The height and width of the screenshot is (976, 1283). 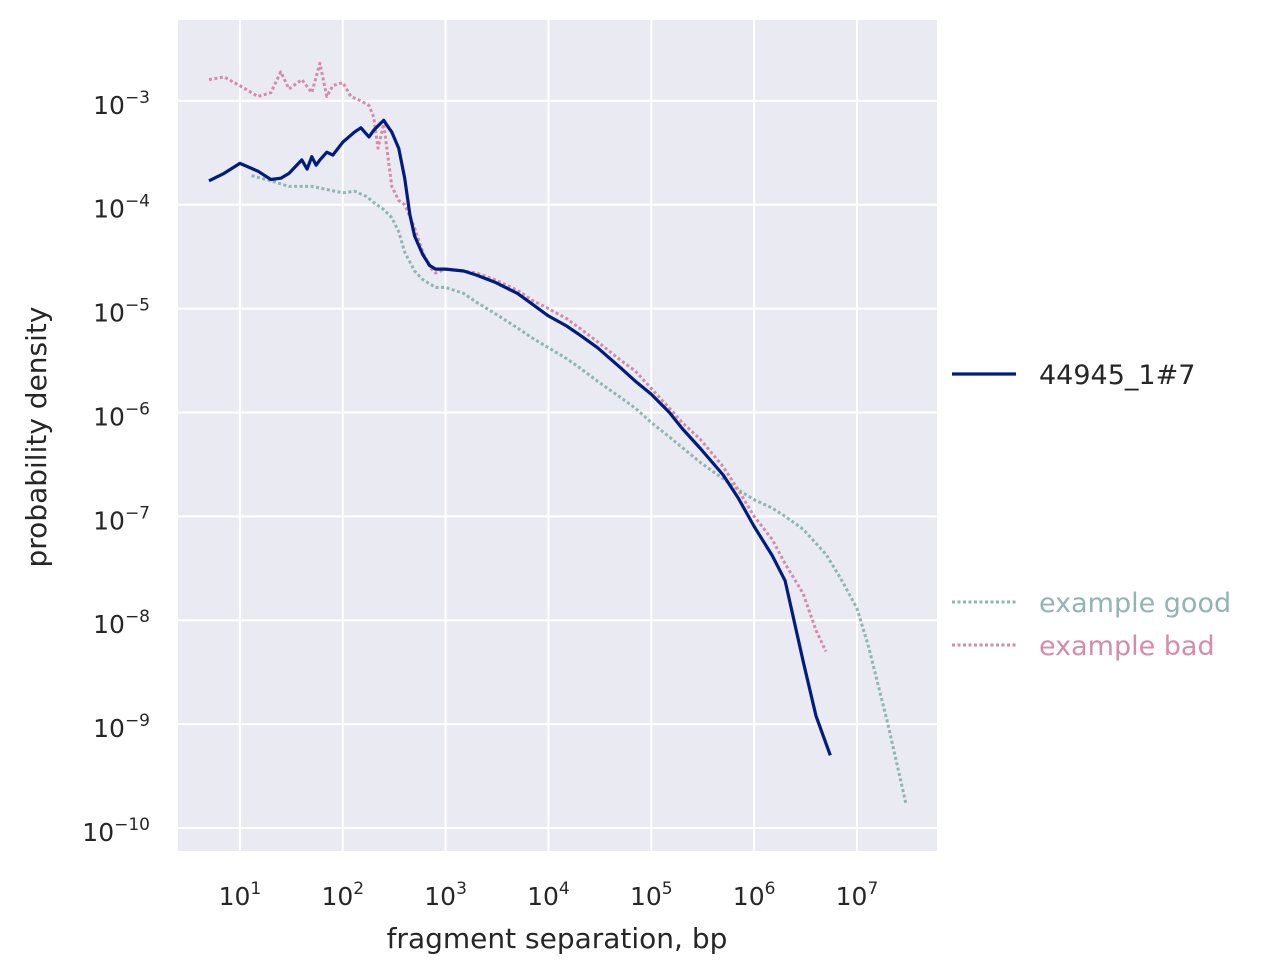 I want to click on x-tick-label: 102, so click(x=342, y=895).